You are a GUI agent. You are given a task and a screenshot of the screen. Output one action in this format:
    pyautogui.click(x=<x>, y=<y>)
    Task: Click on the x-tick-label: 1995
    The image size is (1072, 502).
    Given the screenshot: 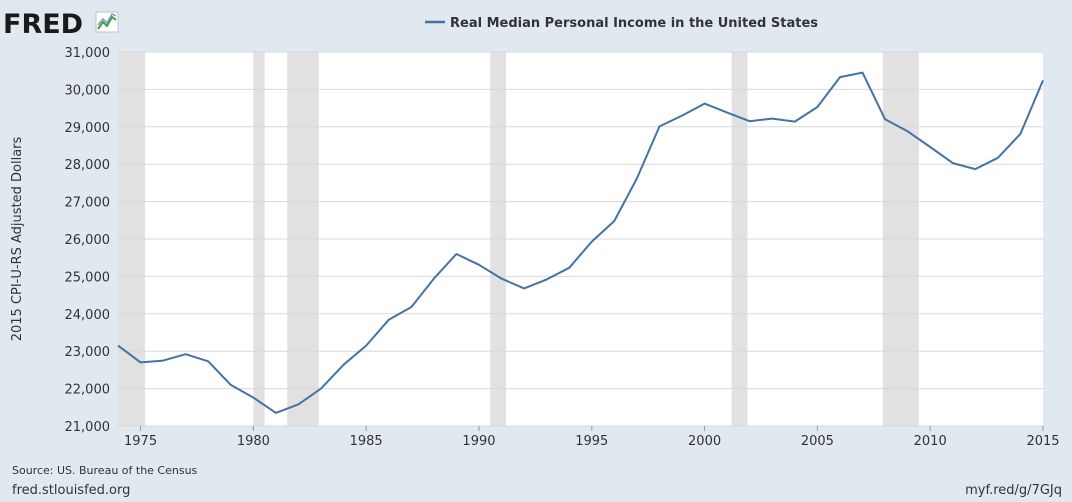 What is the action you would take?
    pyautogui.click(x=591, y=441)
    